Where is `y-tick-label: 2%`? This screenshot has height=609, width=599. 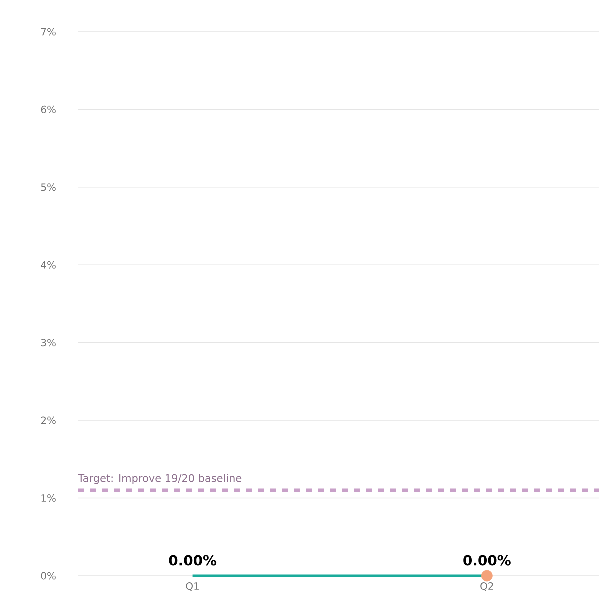
y-tick-label: 2% is located at coordinates (48, 420).